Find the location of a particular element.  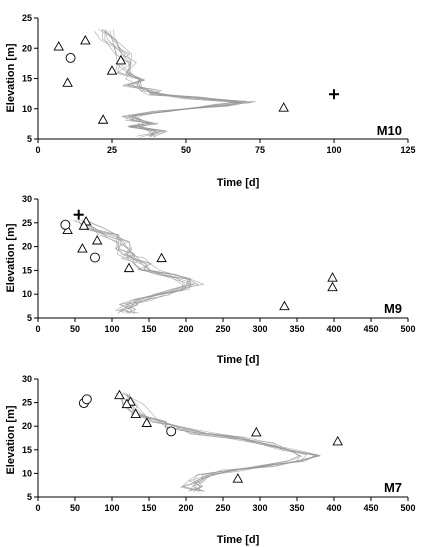

x-tick-label: 75 is located at coordinates (260, 150).